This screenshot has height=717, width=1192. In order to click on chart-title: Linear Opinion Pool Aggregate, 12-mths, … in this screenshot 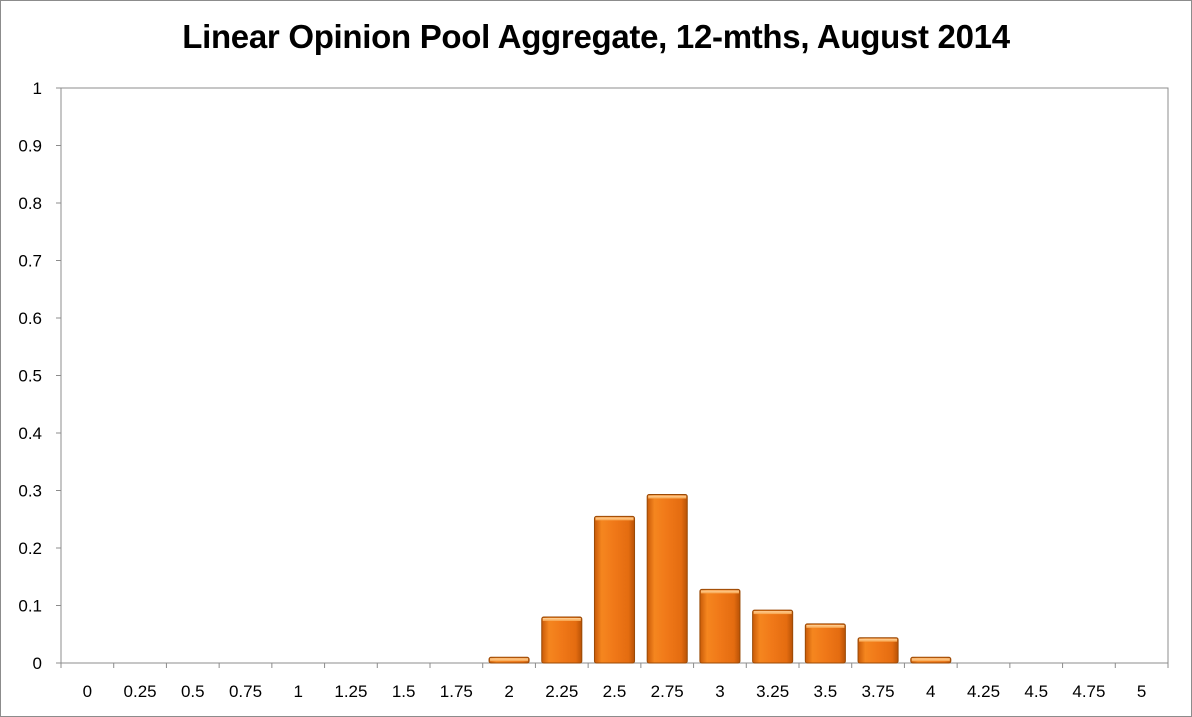, I will do `click(596, 36)`.